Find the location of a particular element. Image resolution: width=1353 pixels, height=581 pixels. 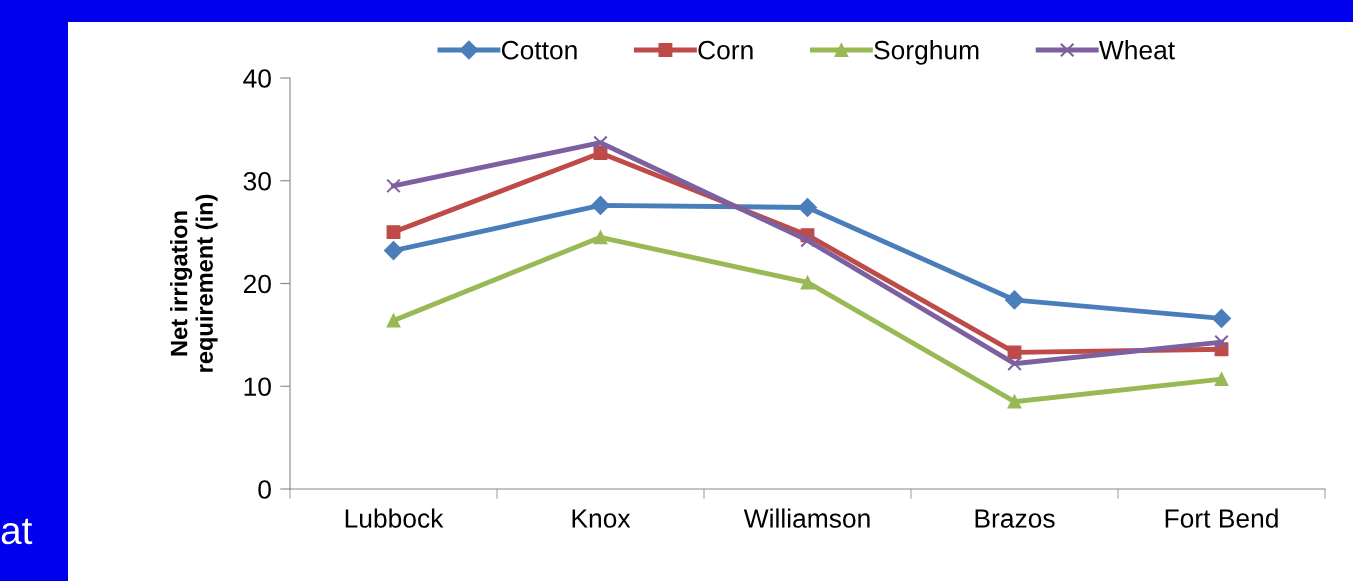

y-tick-label: 30 is located at coordinates (257, 181).